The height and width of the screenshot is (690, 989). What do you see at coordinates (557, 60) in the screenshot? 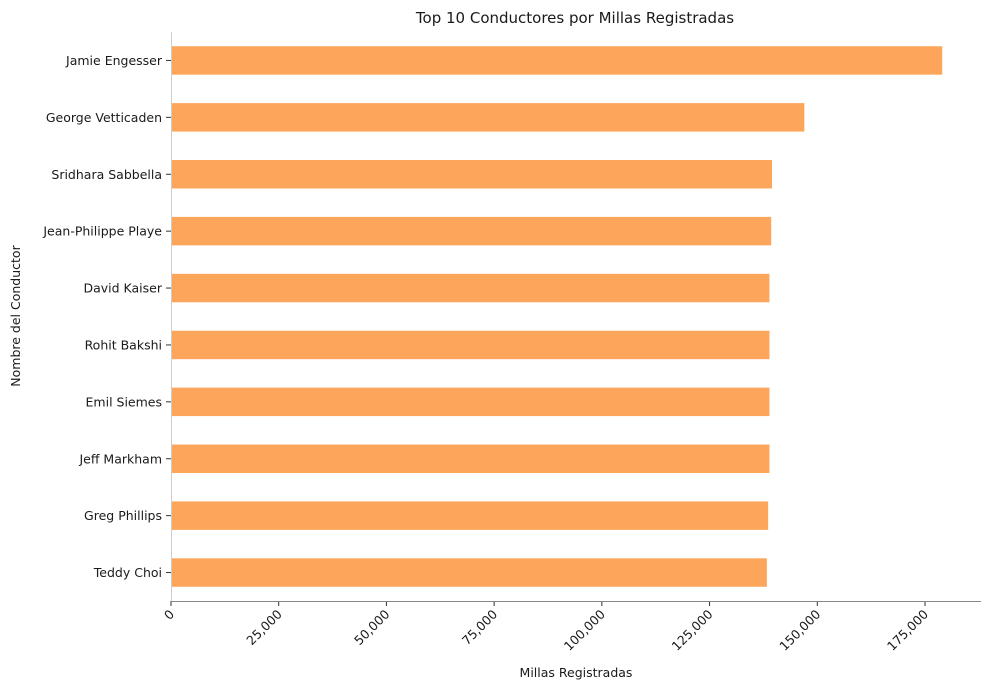
I see `bar-jamie-engesser` at bounding box center [557, 60].